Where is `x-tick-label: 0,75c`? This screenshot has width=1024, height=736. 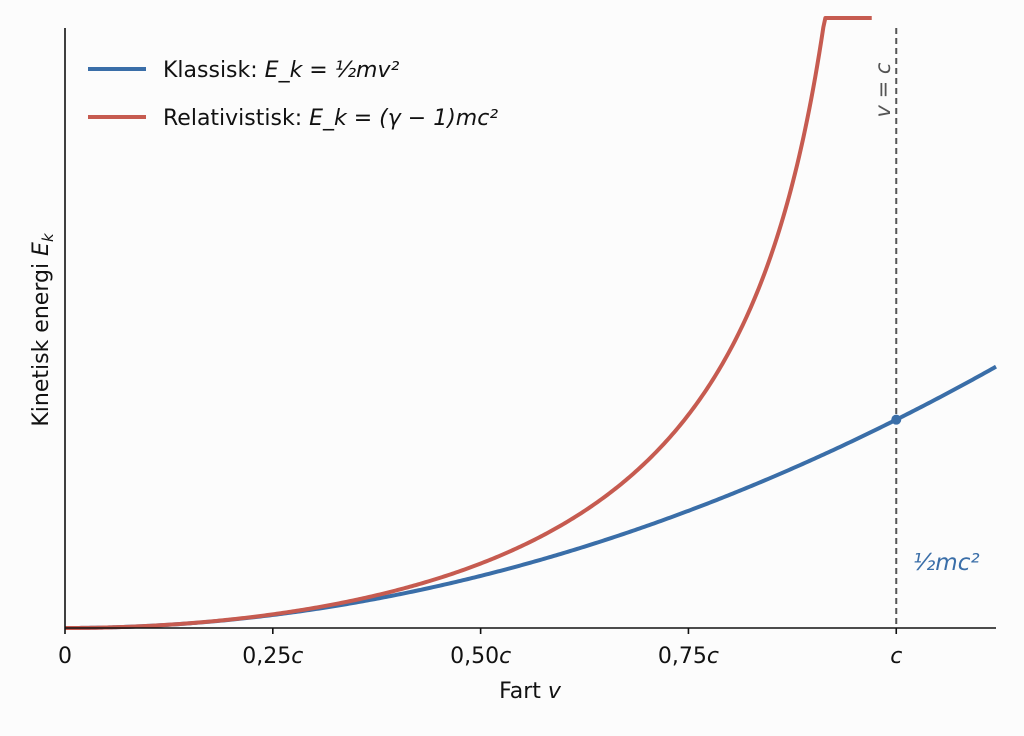
x-tick-label: 0,75c is located at coordinates (688, 656).